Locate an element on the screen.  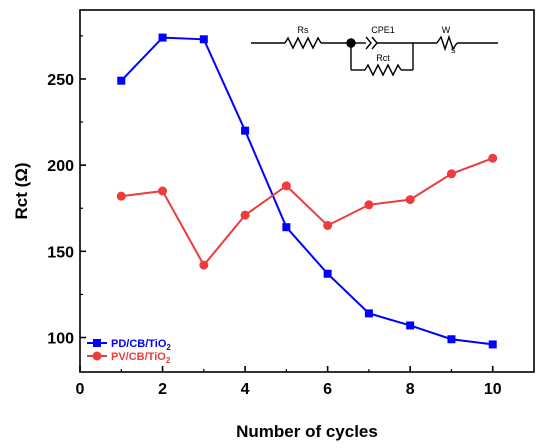
rs-resistor is located at coordinates (303, 43).